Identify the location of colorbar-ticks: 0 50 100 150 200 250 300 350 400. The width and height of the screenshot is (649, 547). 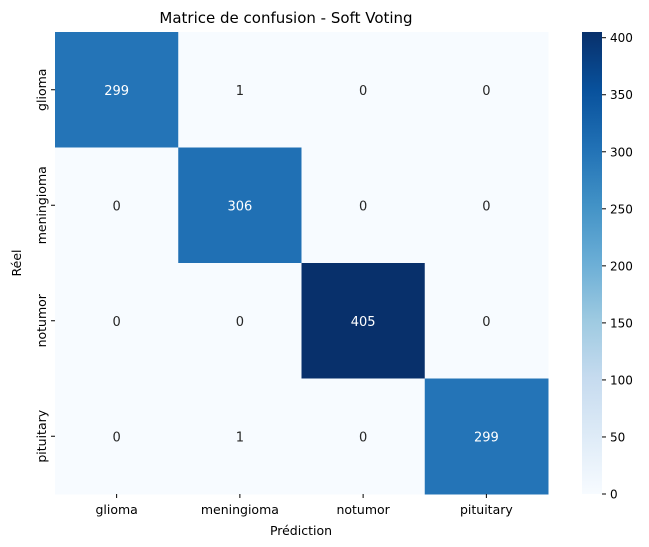
(617, 266).